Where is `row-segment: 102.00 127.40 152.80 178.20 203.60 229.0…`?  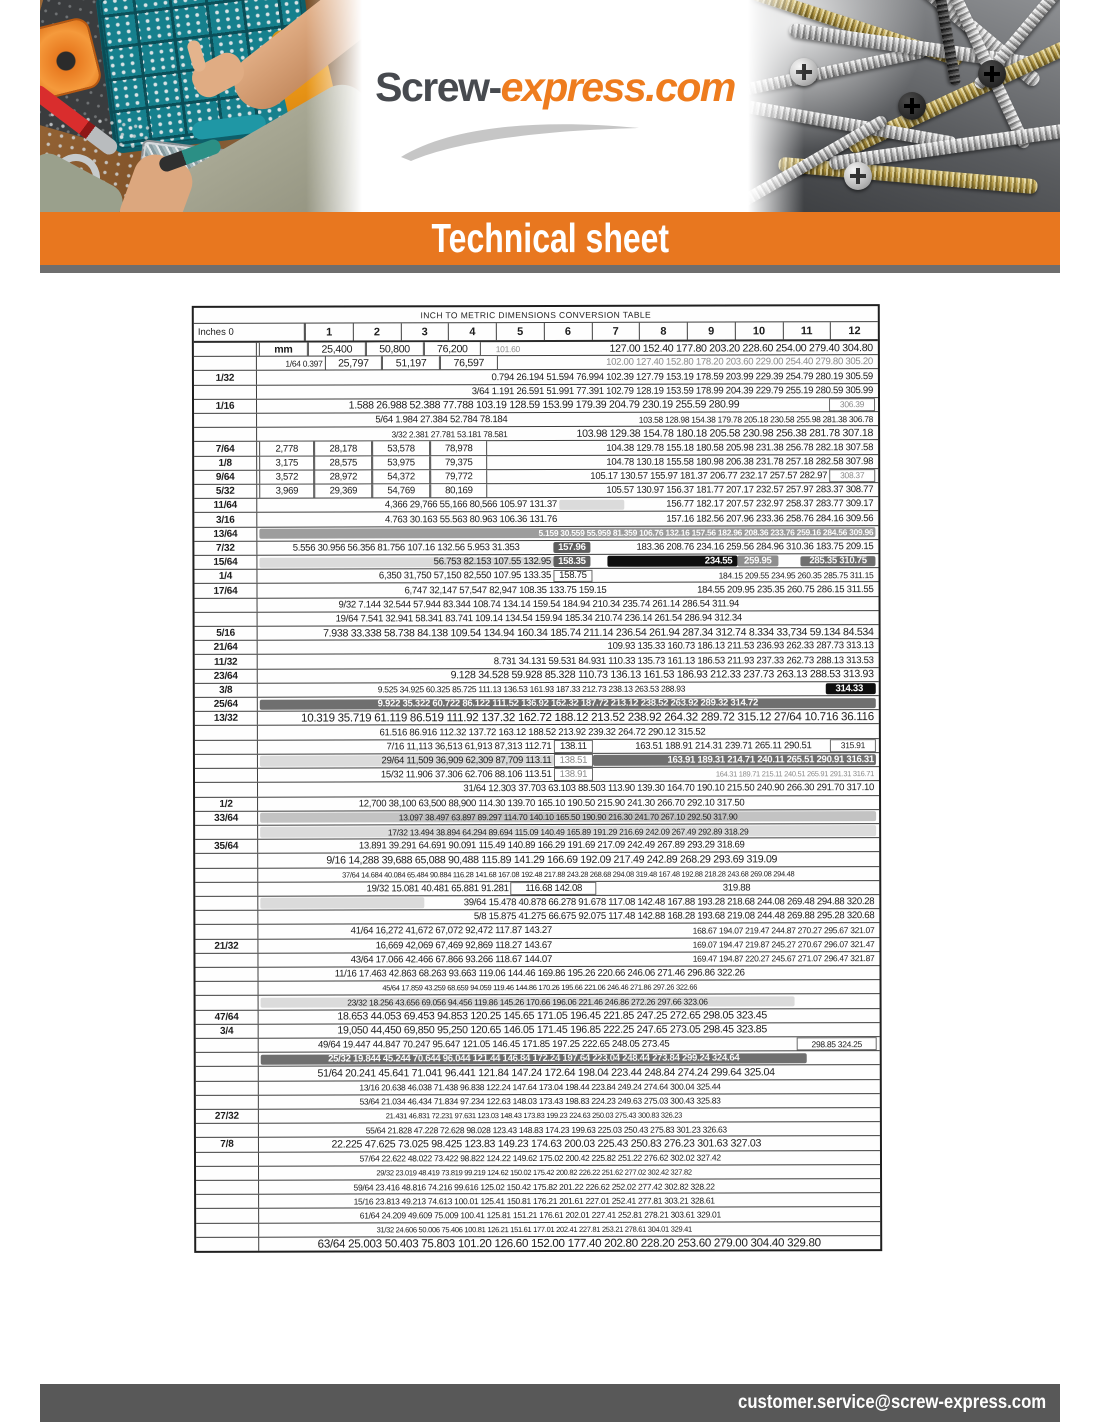 row-segment: 102.00 127.40 152.80 178.20 203.60 229.0… is located at coordinates (739, 362).